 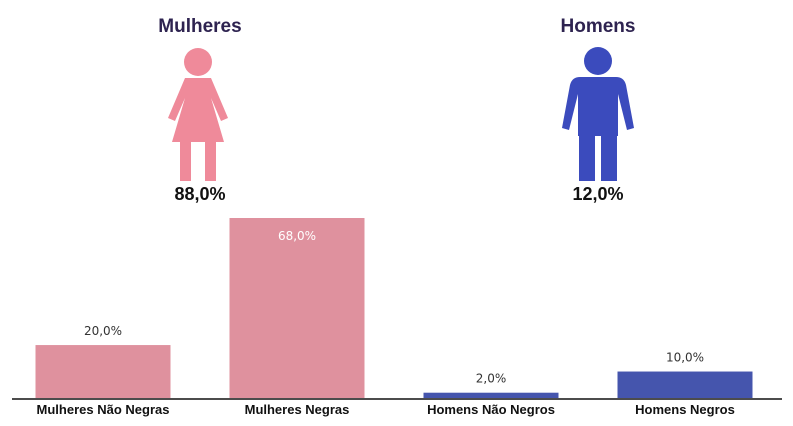 I want to click on man-icon, so click(x=598, y=114).